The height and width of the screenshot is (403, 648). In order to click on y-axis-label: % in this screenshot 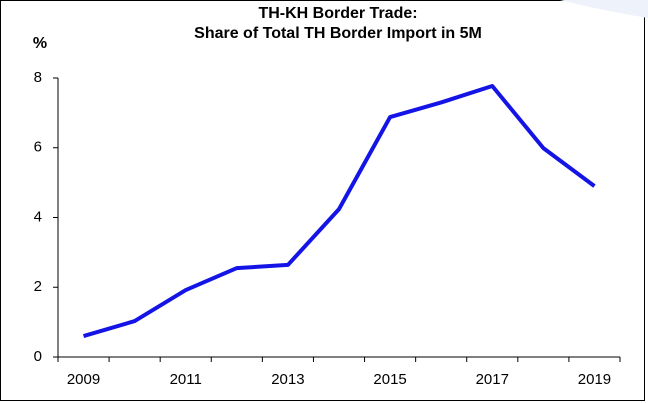, I will do `click(40, 43)`.